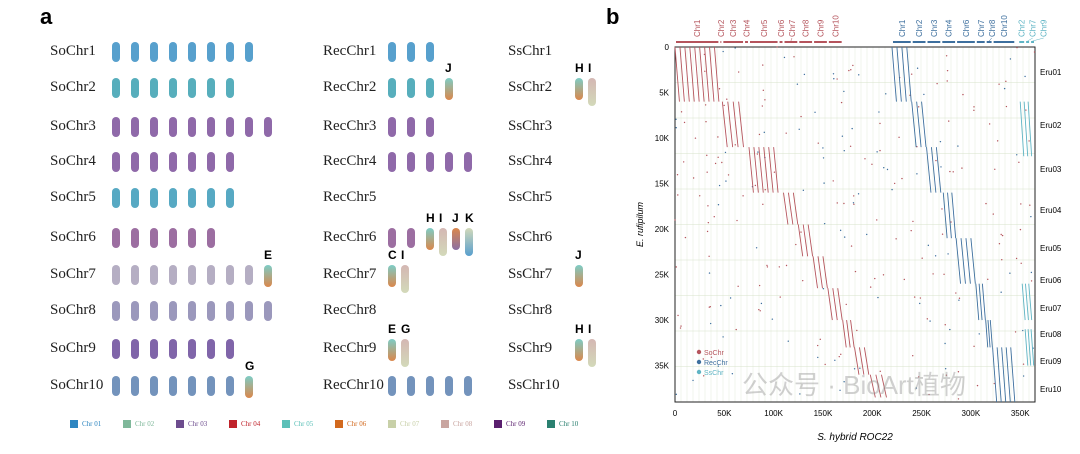 Image resolution: width=1080 pixels, height=454 pixels. What do you see at coordinates (981, 28) in the screenshot?
I see `chromosome-label-top: Chr7` at bounding box center [981, 28].